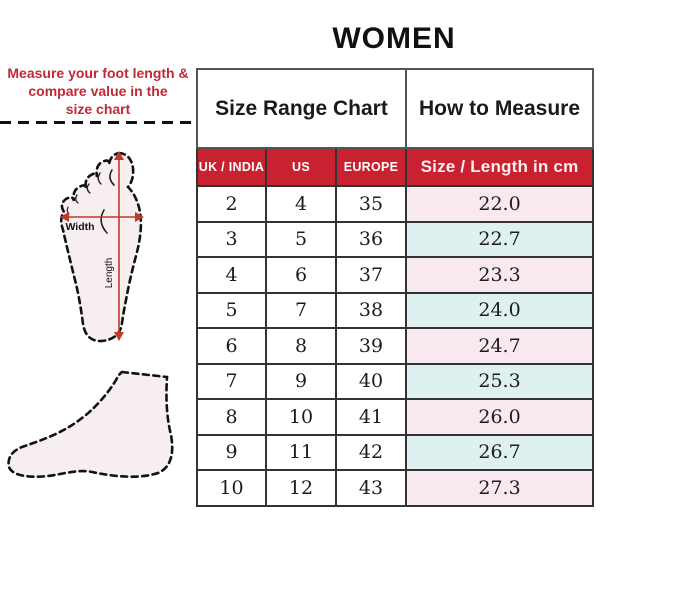  What do you see at coordinates (500, 108) in the screenshot?
I see `section-header-how-to-measure: How to Measure` at bounding box center [500, 108].